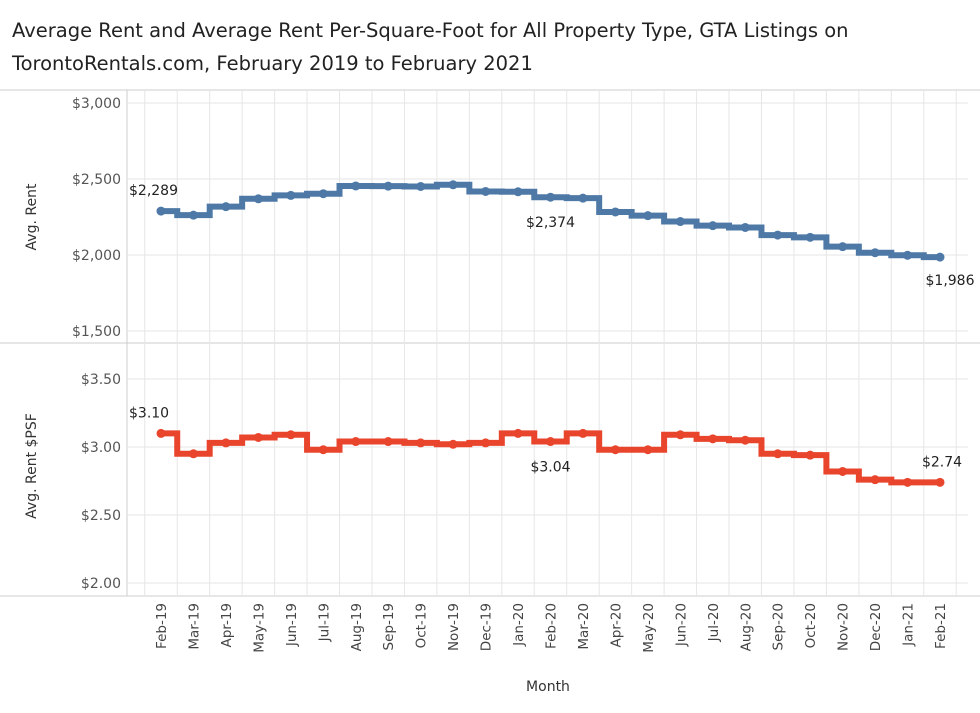 The width and height of the screenshot is (980, 713). I want to click on x-tick-label: May-20, so click(649, 628).